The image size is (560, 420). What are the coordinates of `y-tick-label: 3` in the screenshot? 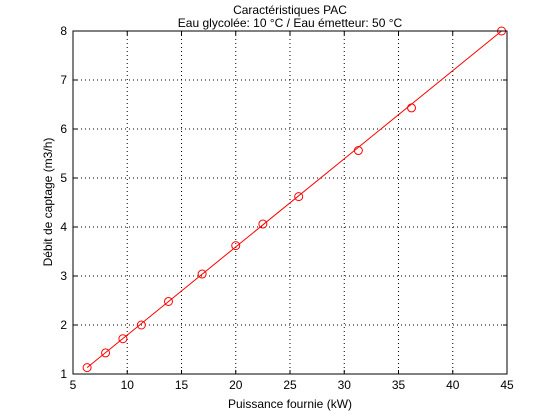 It's located at (63, 276).